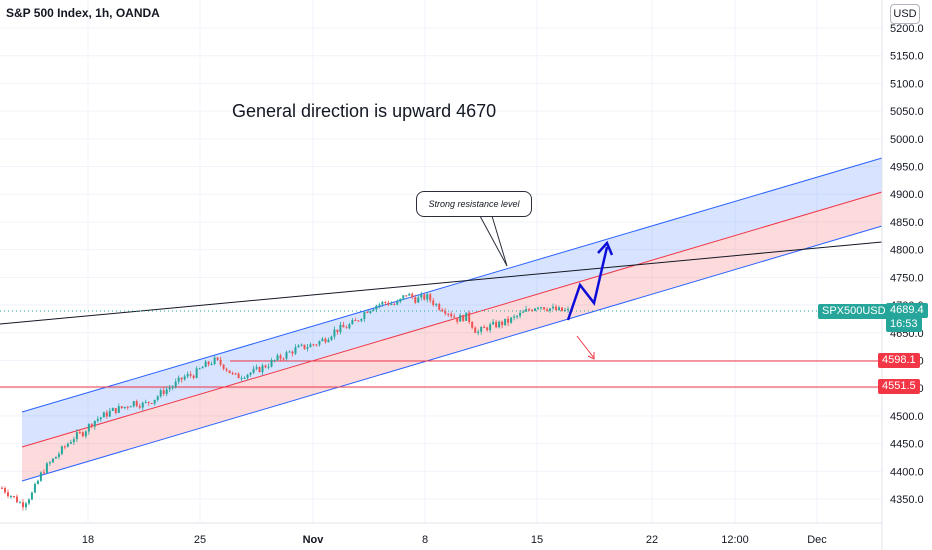  I want to click on projection-arrow-down, so click(585, 347).